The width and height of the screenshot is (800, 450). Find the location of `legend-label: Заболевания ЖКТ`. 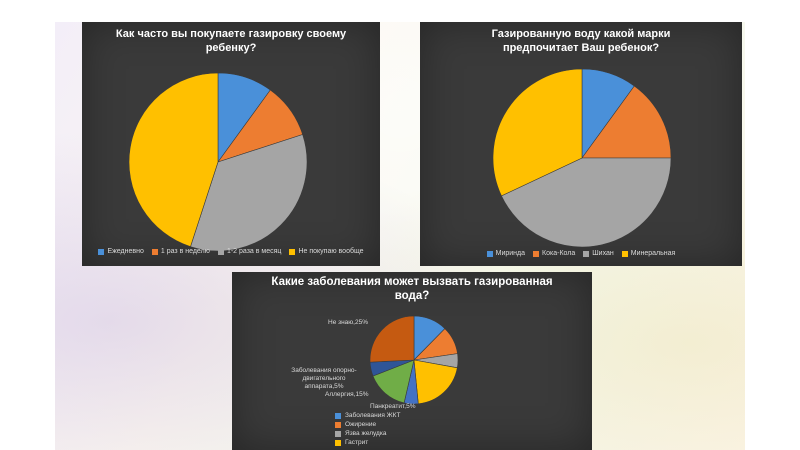

legend-label: Заболевания ЖКТ is located at coordinates (373, 415).